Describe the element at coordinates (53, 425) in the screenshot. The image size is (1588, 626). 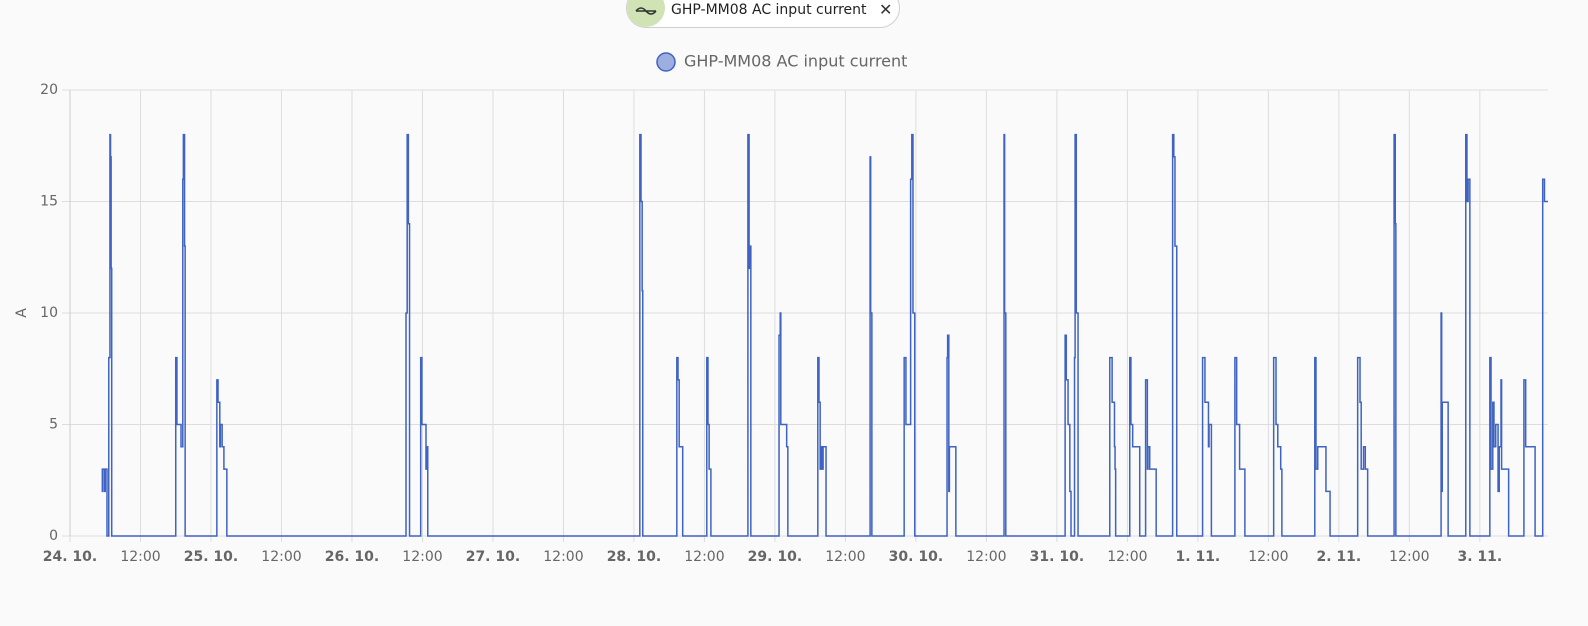
I see `y-tick-label: 5` at that location.